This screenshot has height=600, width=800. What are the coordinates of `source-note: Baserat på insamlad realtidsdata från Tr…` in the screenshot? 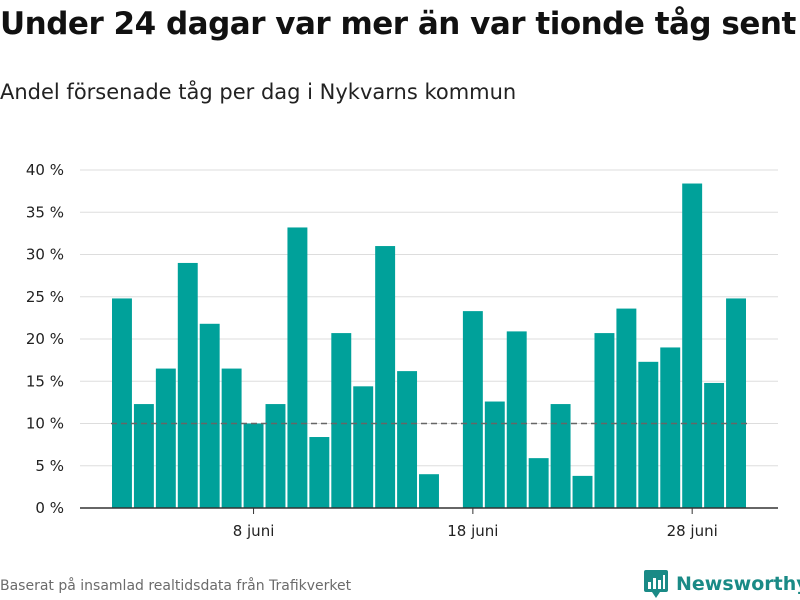 It's located at (176, 586).